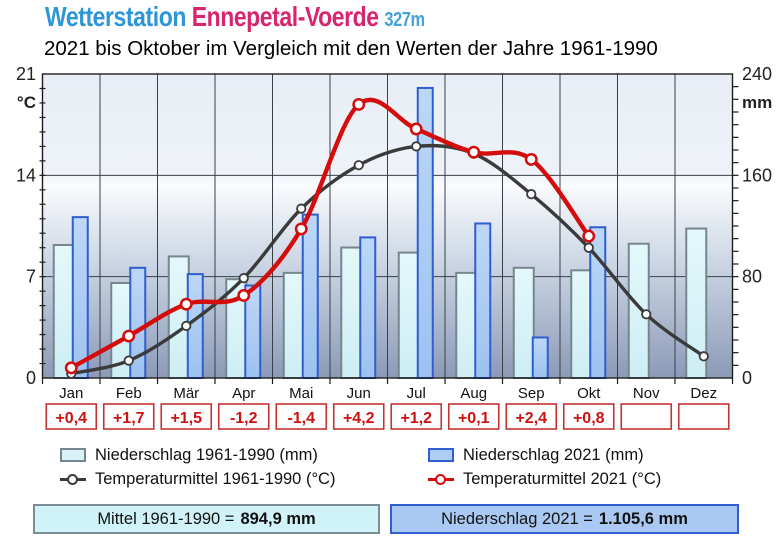 This screenshot has height=543, width=779. What do you see at coordinates (26, 175) in the screenshot?
I see `left-axis-label-14: 14` at bounding box center [26, 175].